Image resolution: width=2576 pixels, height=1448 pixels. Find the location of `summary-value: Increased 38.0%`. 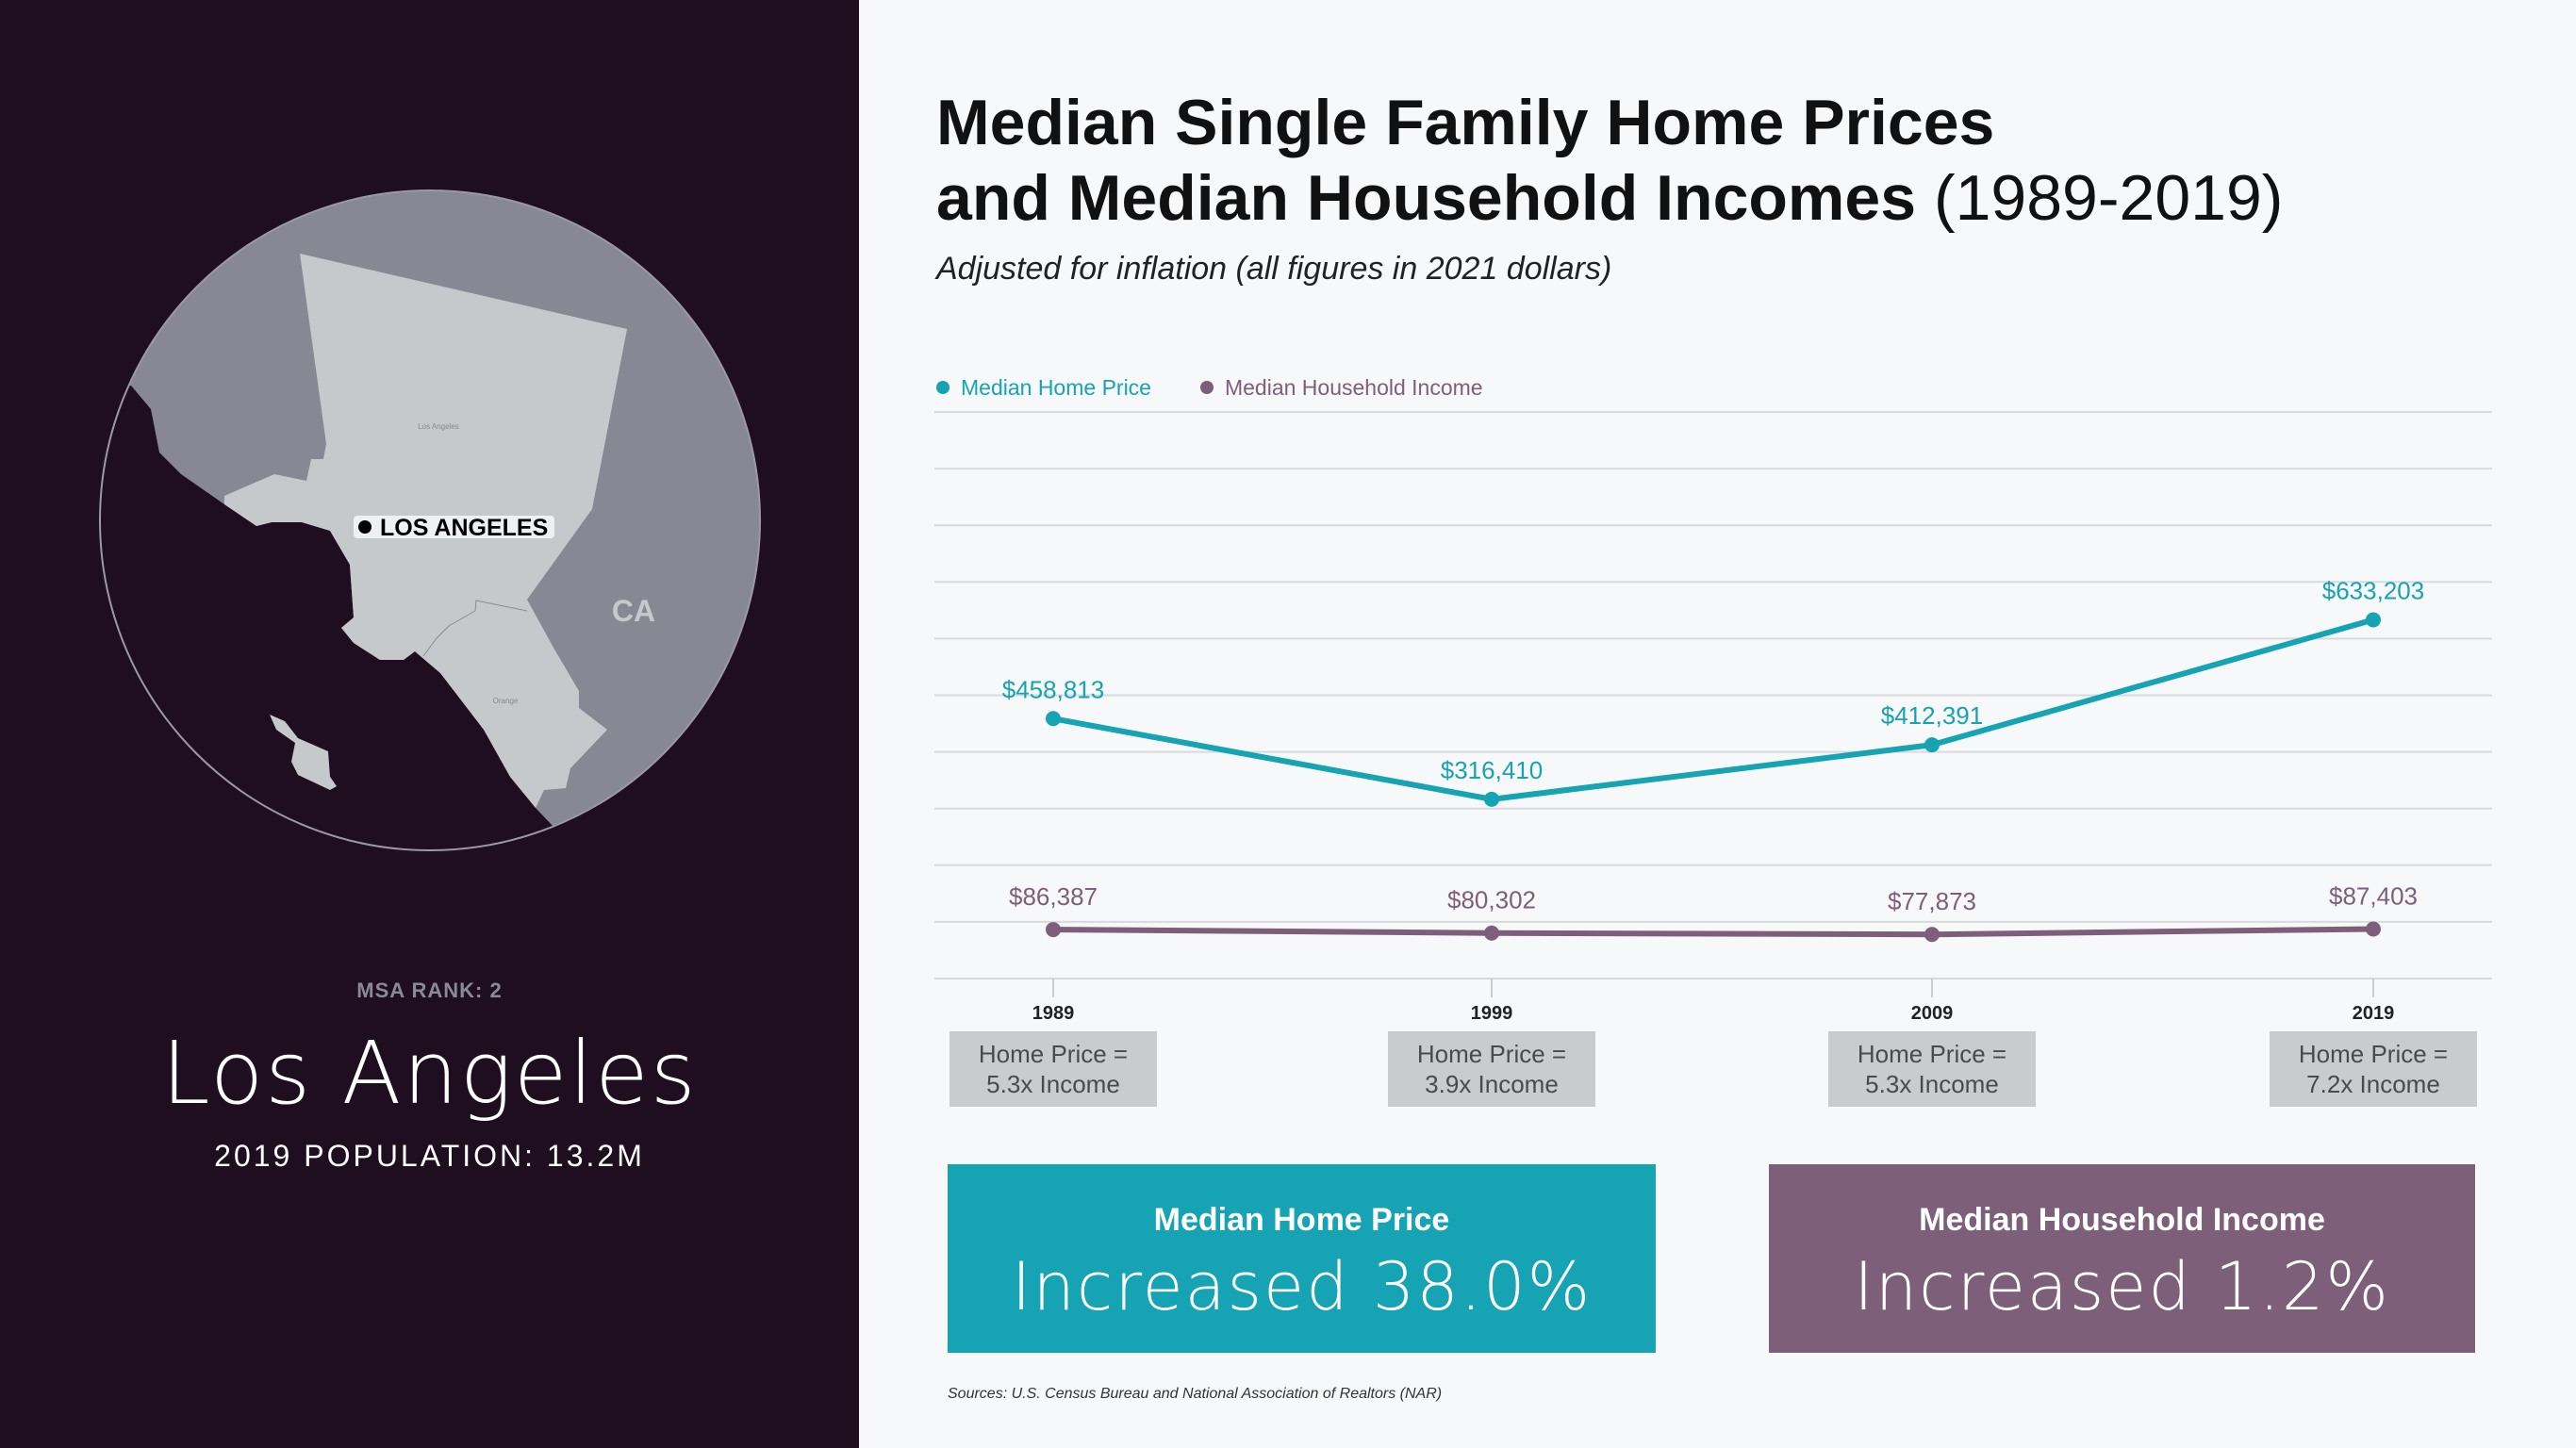

summary-value: Increased 38.0% is located at coordinates (1302, 1286).